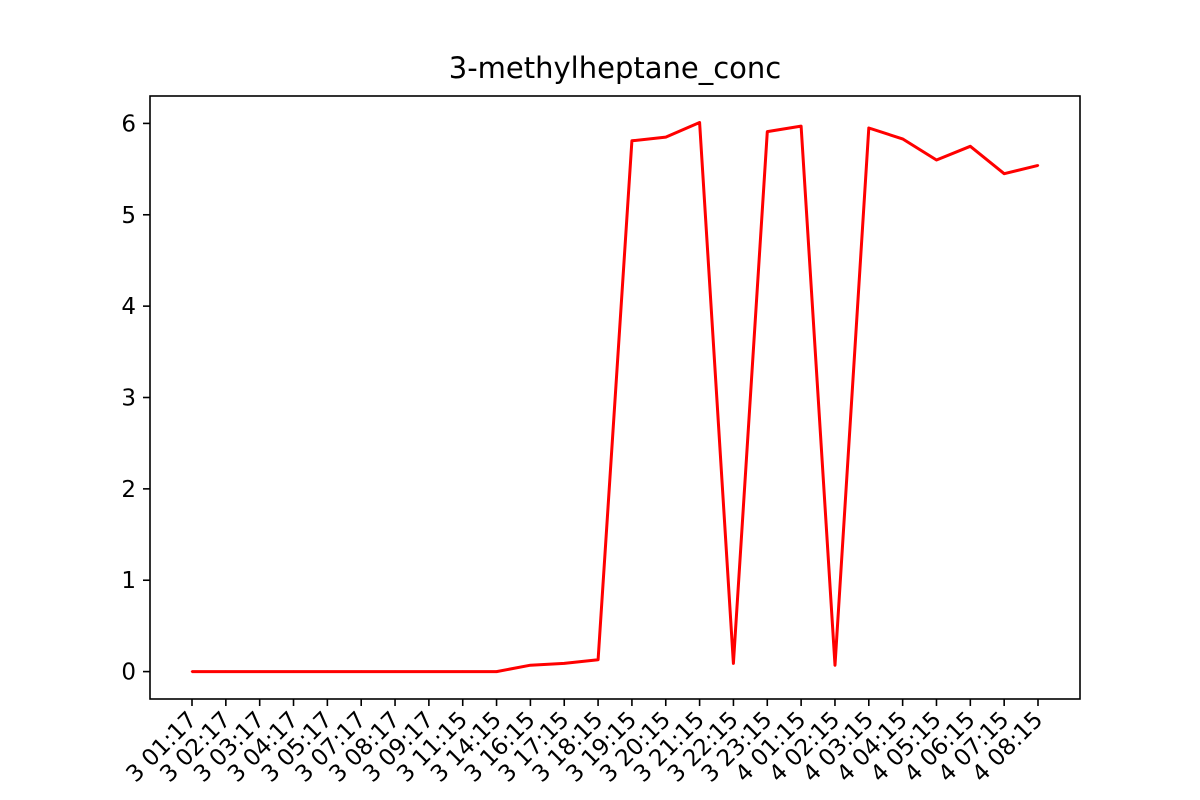 This screenshot has height=800, width=1200. What do you see at coordinates (128, 673) in the screenshot?
I see `y-tick-label: 0` at bounding box center [128, 673].